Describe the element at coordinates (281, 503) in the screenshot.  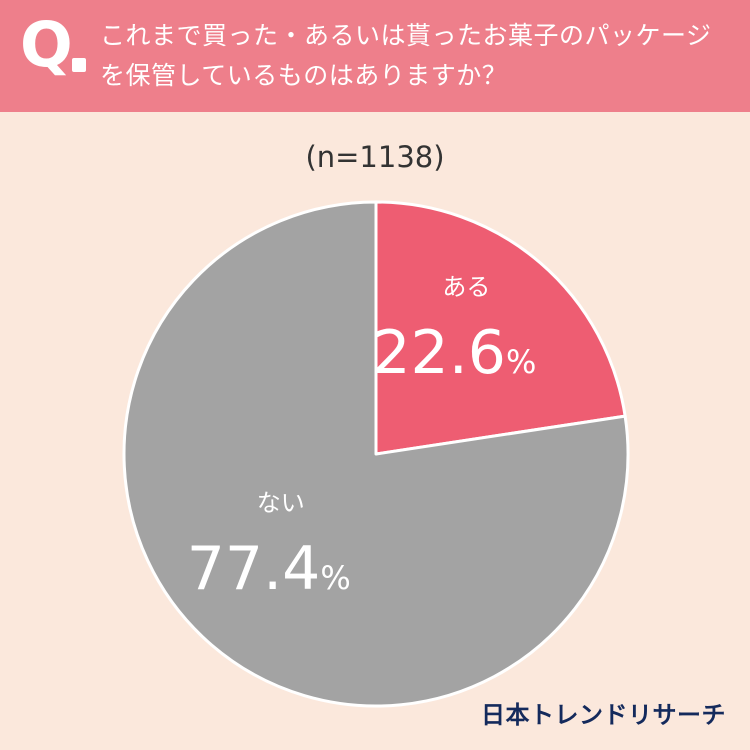
I see `slice-category-label: ない` at that location.